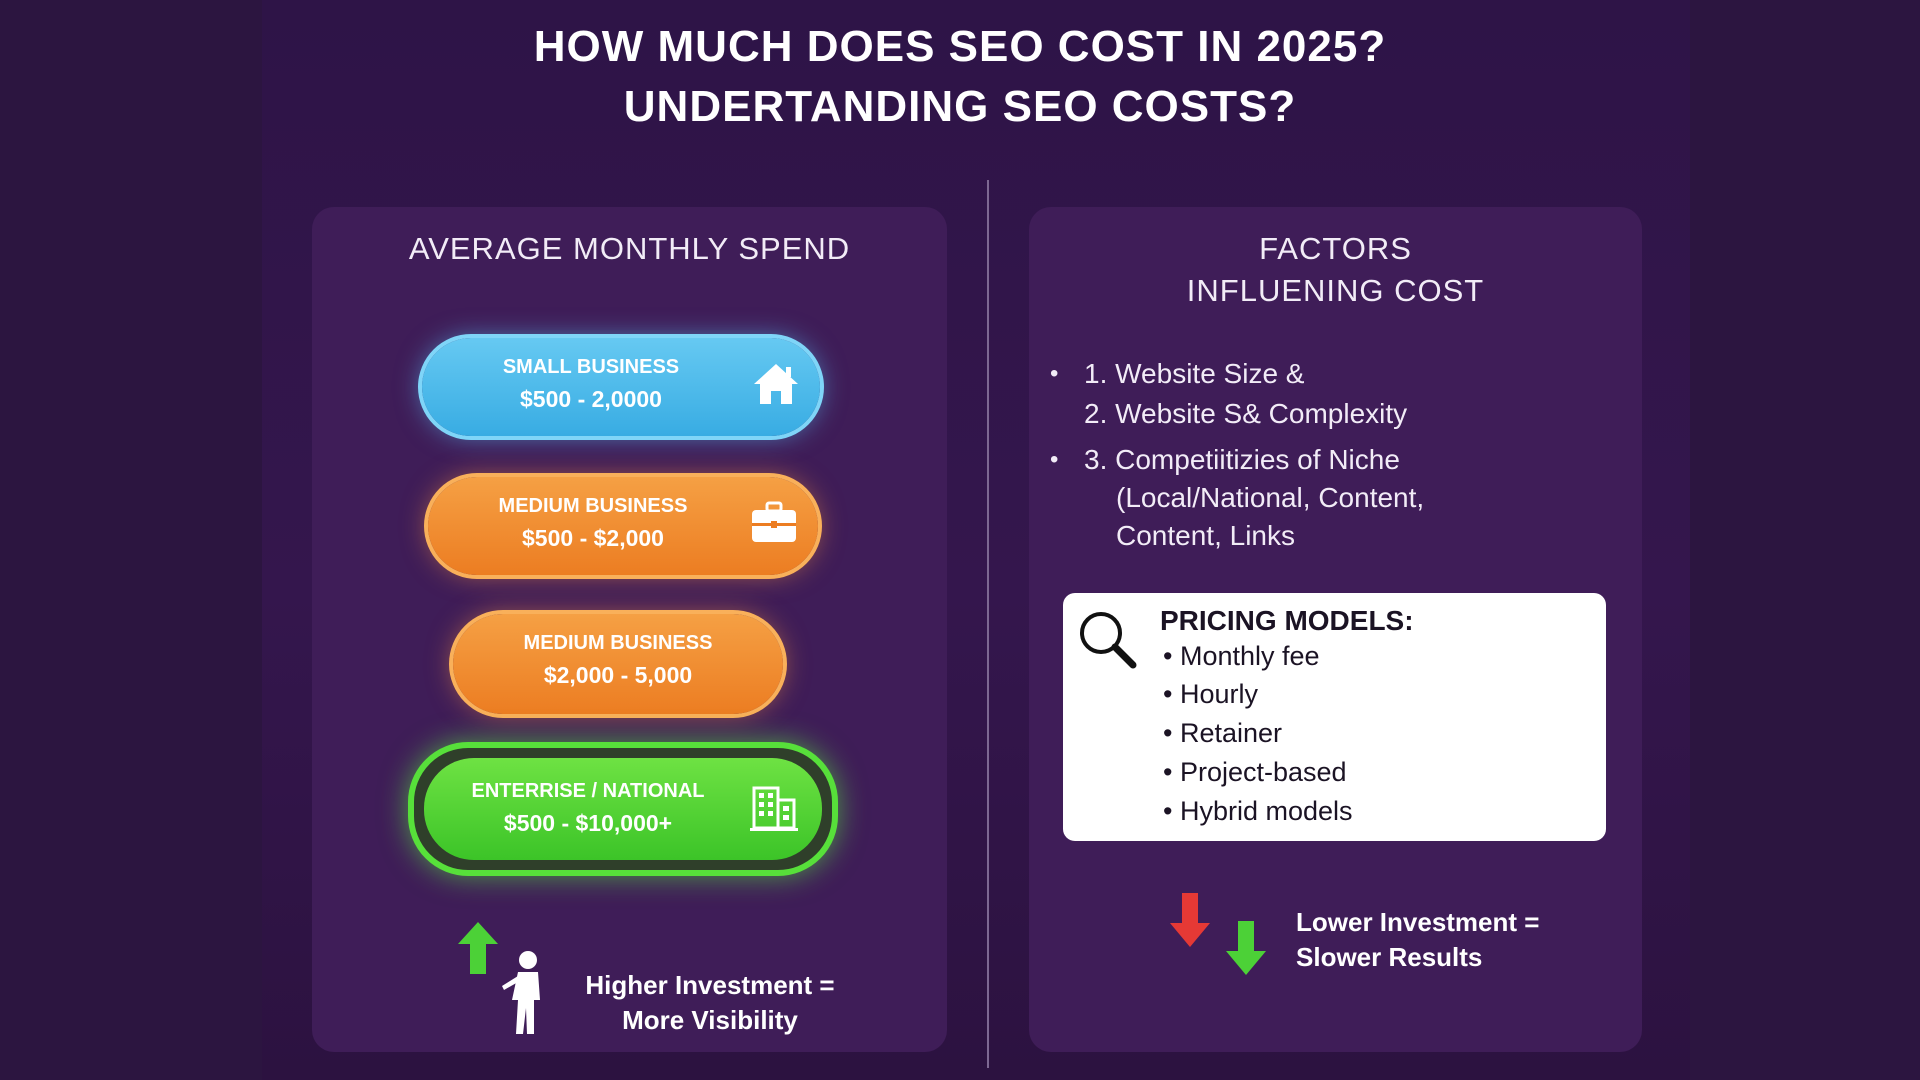 The width and height of the screenshot is (1920, 1080). Describe the element at coordinates (776, 384) in the screenshot. I see `house-icon` at that location.